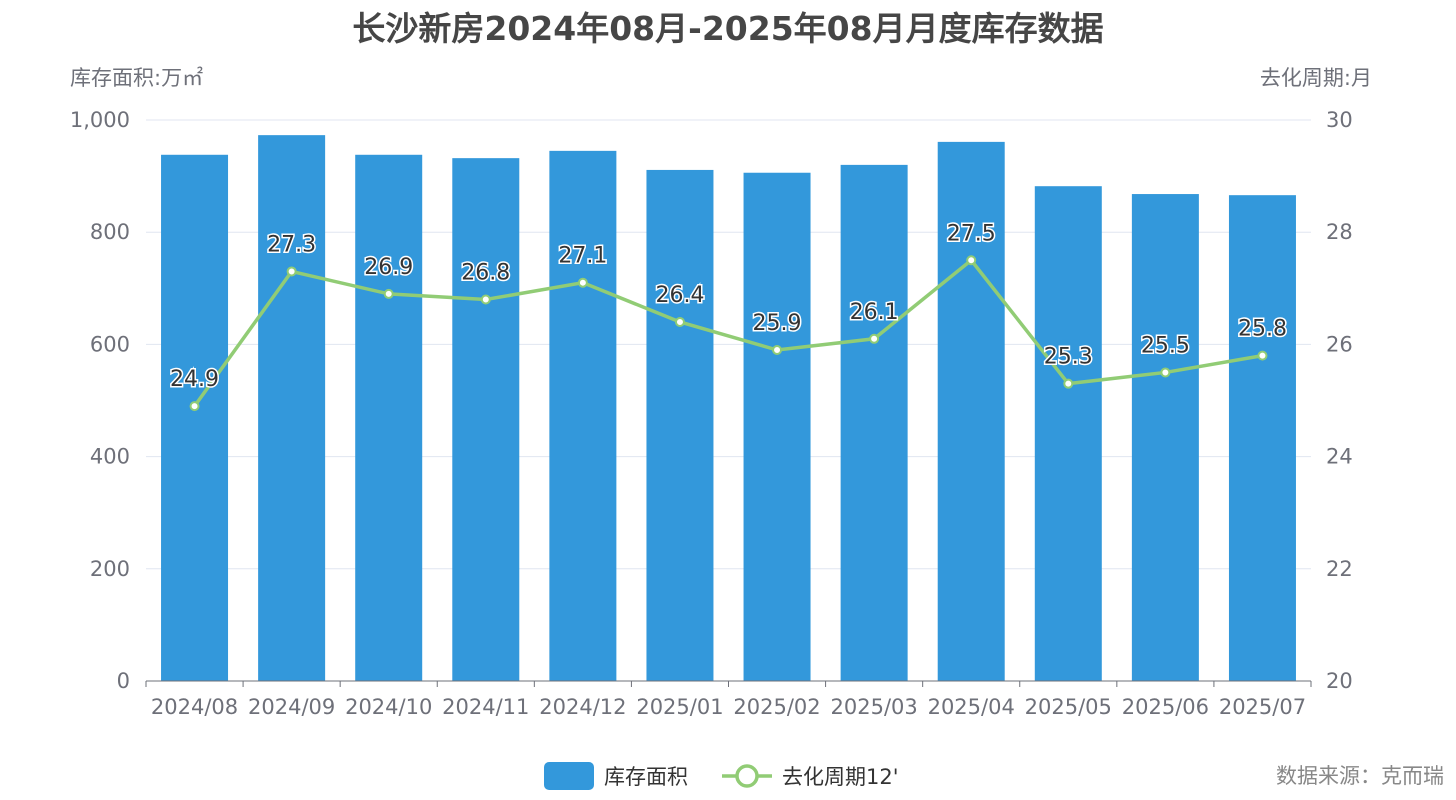  I want to click on x-tick-label: 2025/06, so click(1165, 707).